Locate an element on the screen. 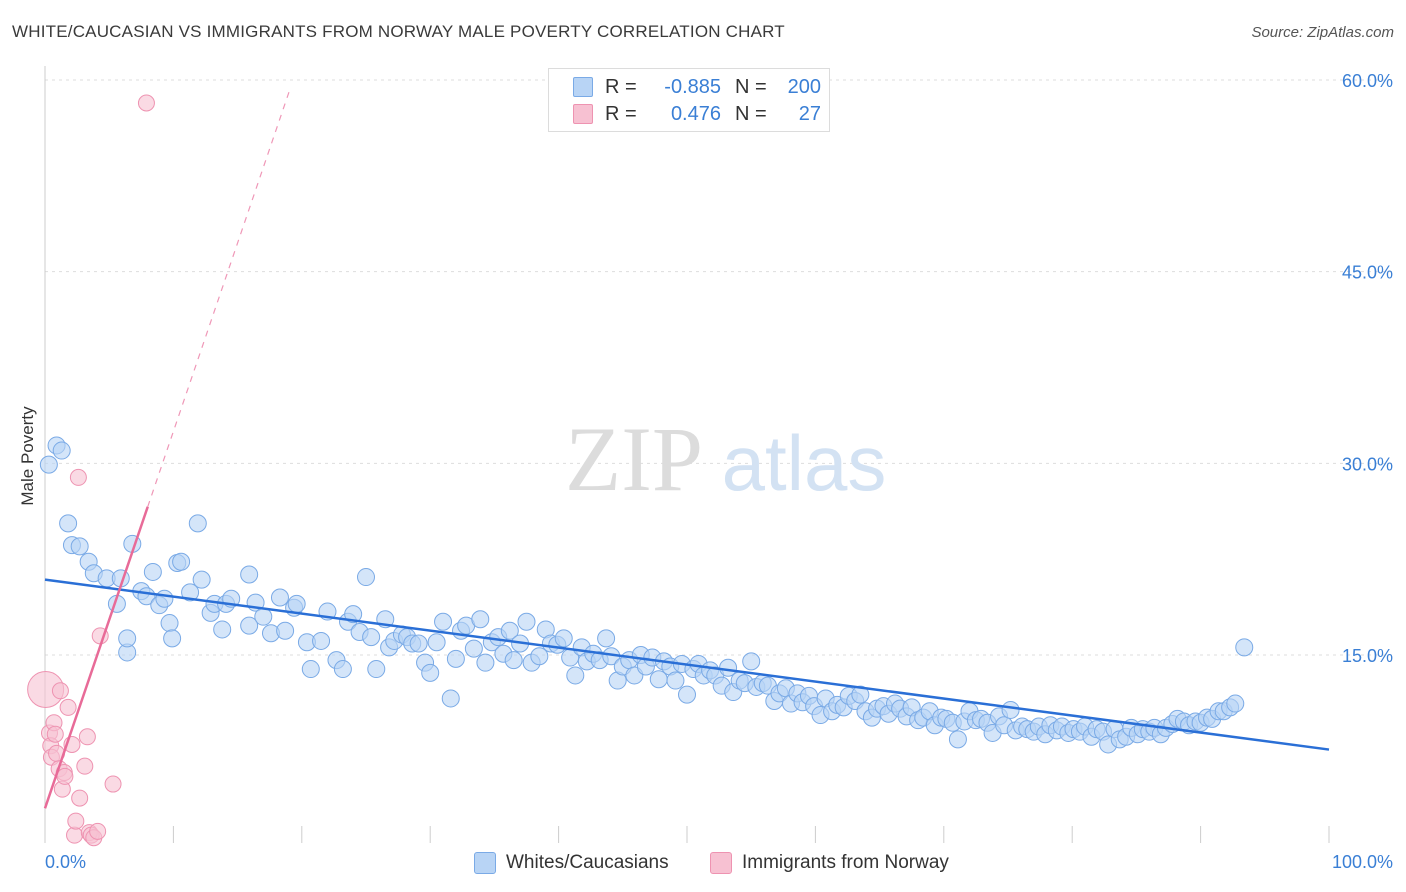 This screenshot has height=892, width=1406. series-norway-points is located at coordinates (91, 470).